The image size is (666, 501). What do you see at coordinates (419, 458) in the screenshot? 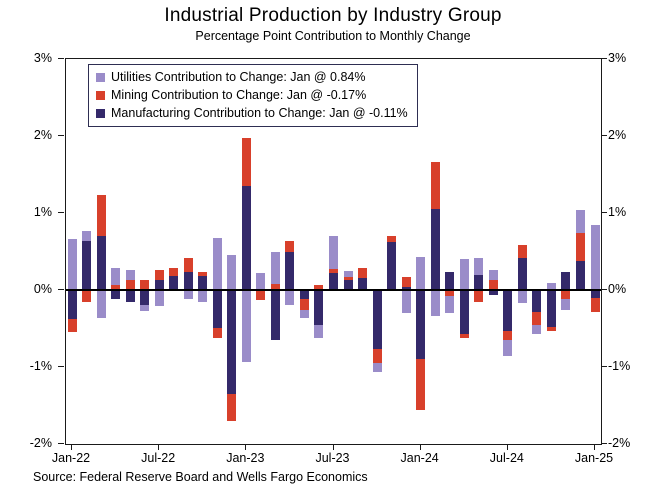
I see `x-axis-label: Jan-24` at bounding box center [419, 458].